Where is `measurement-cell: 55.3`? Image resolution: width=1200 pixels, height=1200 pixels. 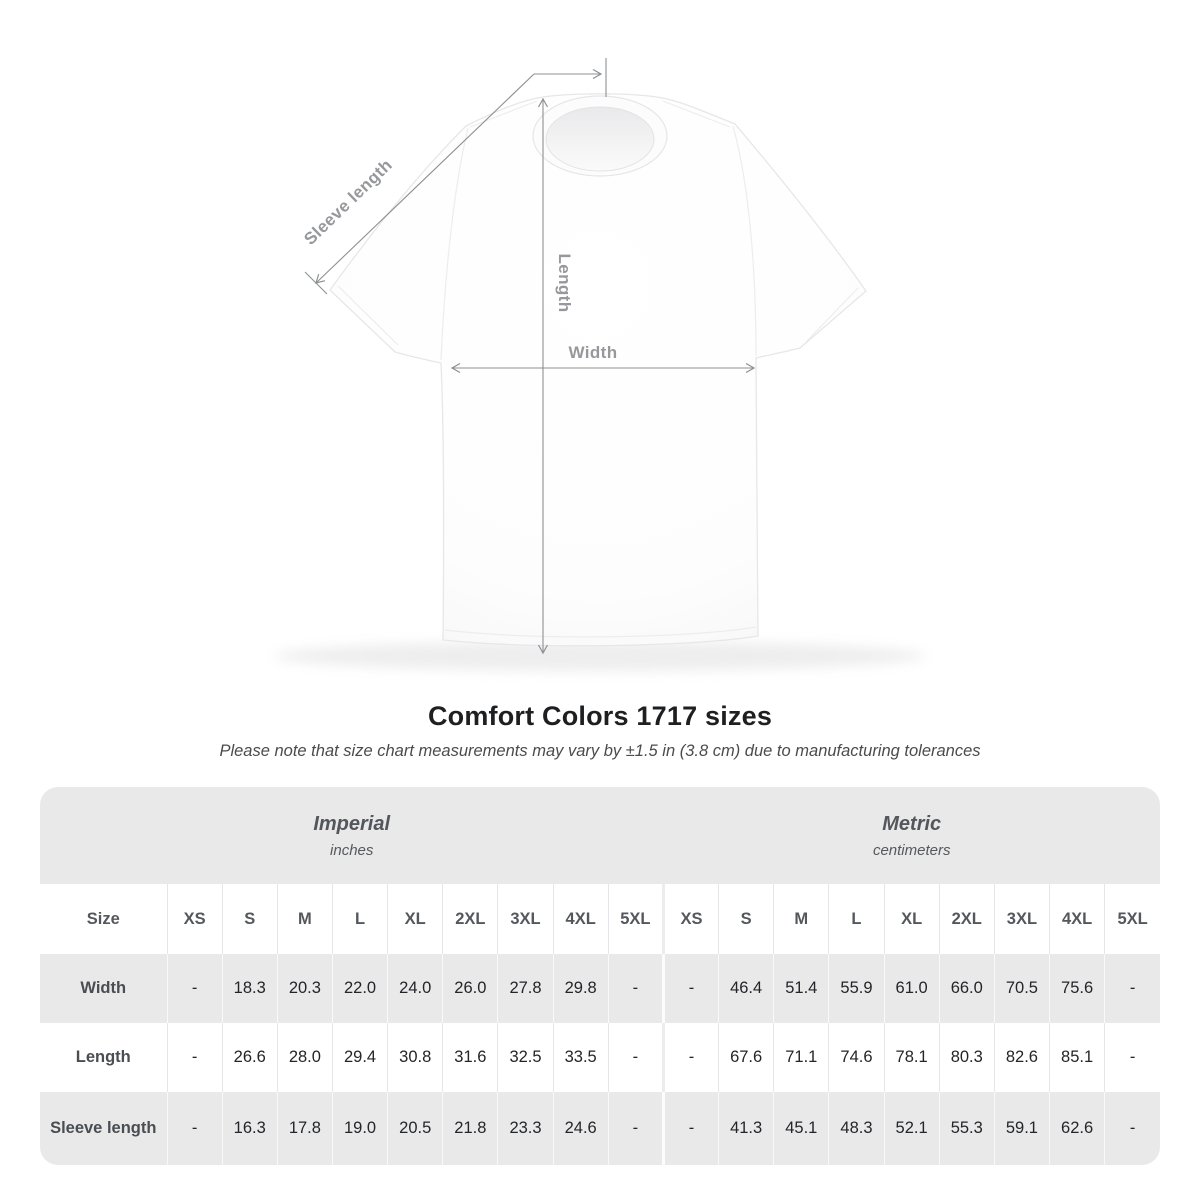 measurement-cell: 55.3 is located at coordinates (966, 1128).